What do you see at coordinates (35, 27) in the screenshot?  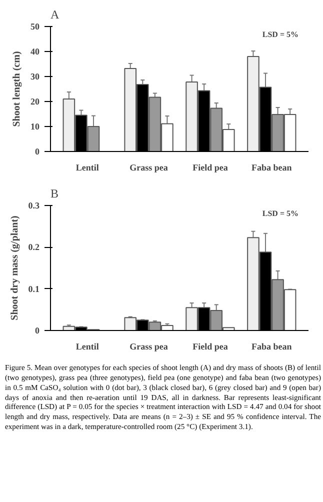 I see `y-tick-label: 50` at bounding box center [35, 27].